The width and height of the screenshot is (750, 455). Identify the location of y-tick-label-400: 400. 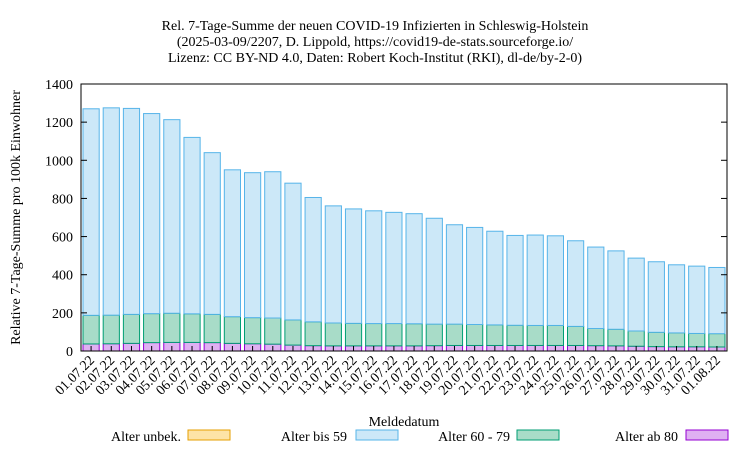
(62, 276).